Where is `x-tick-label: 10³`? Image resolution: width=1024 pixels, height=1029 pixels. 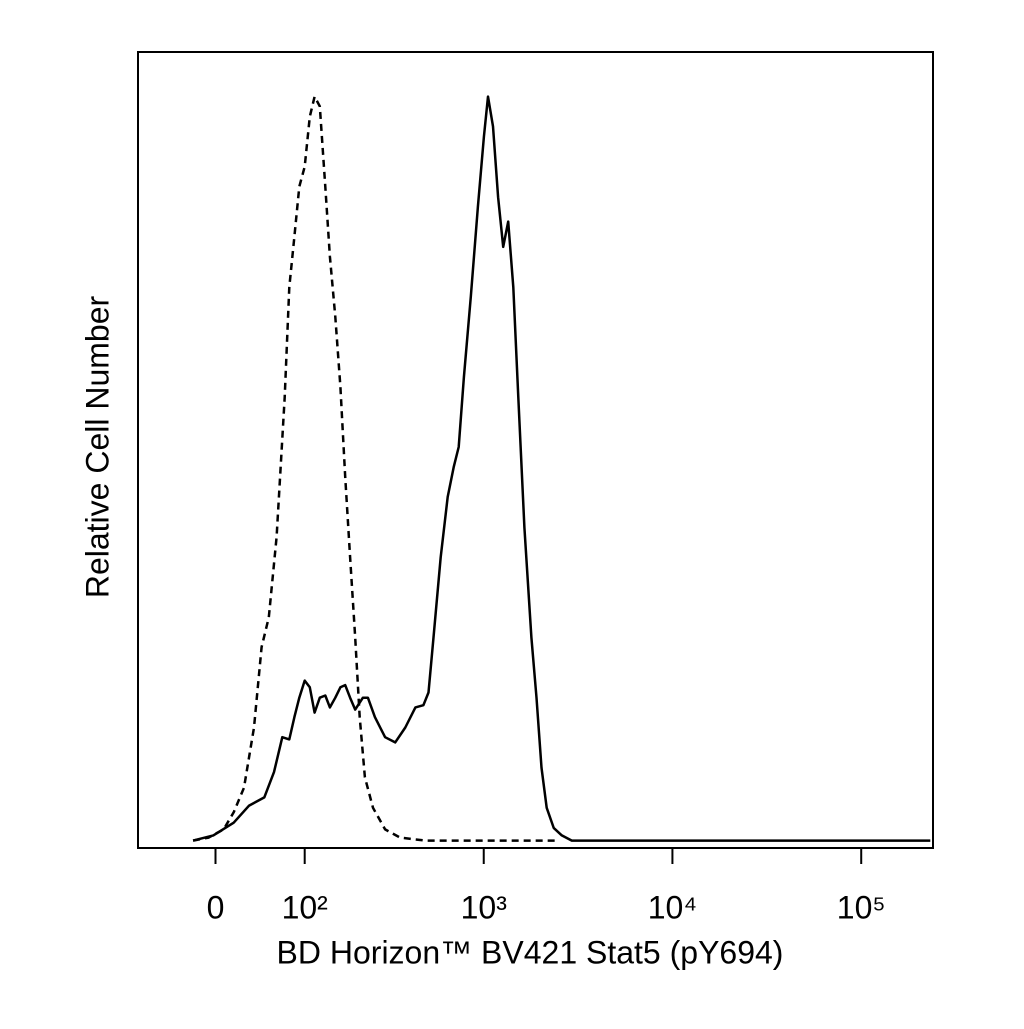 x-tick-label: 10³ is located at coordinates (484, 907).